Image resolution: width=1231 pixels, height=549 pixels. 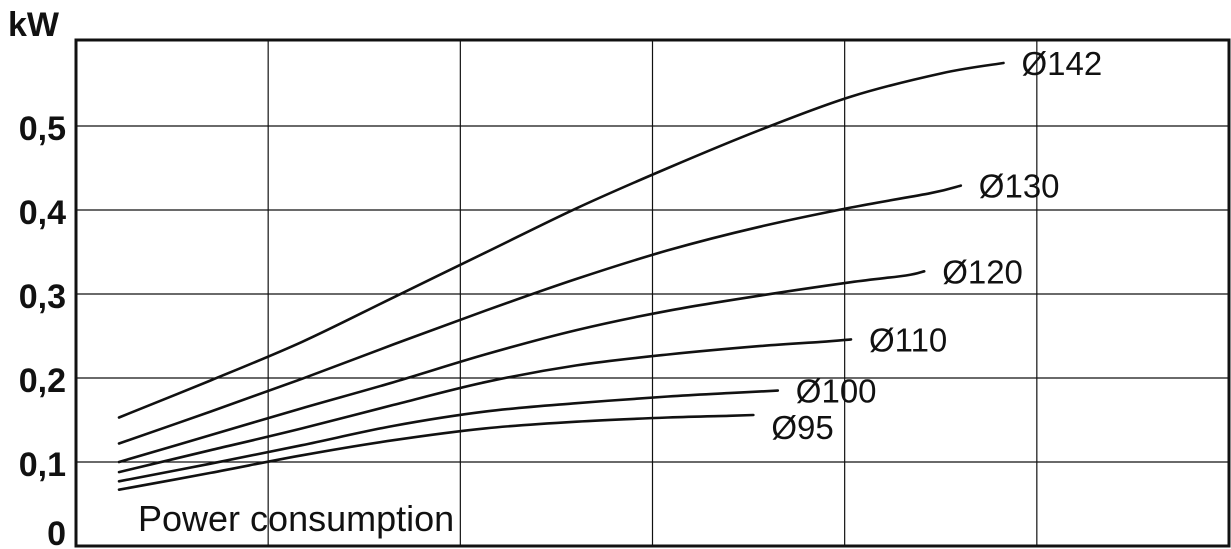 What do you see at coordinates (1019, 186) in the screenshot?
I see `series-label: Ø130` at bounding box center [1019, 186].